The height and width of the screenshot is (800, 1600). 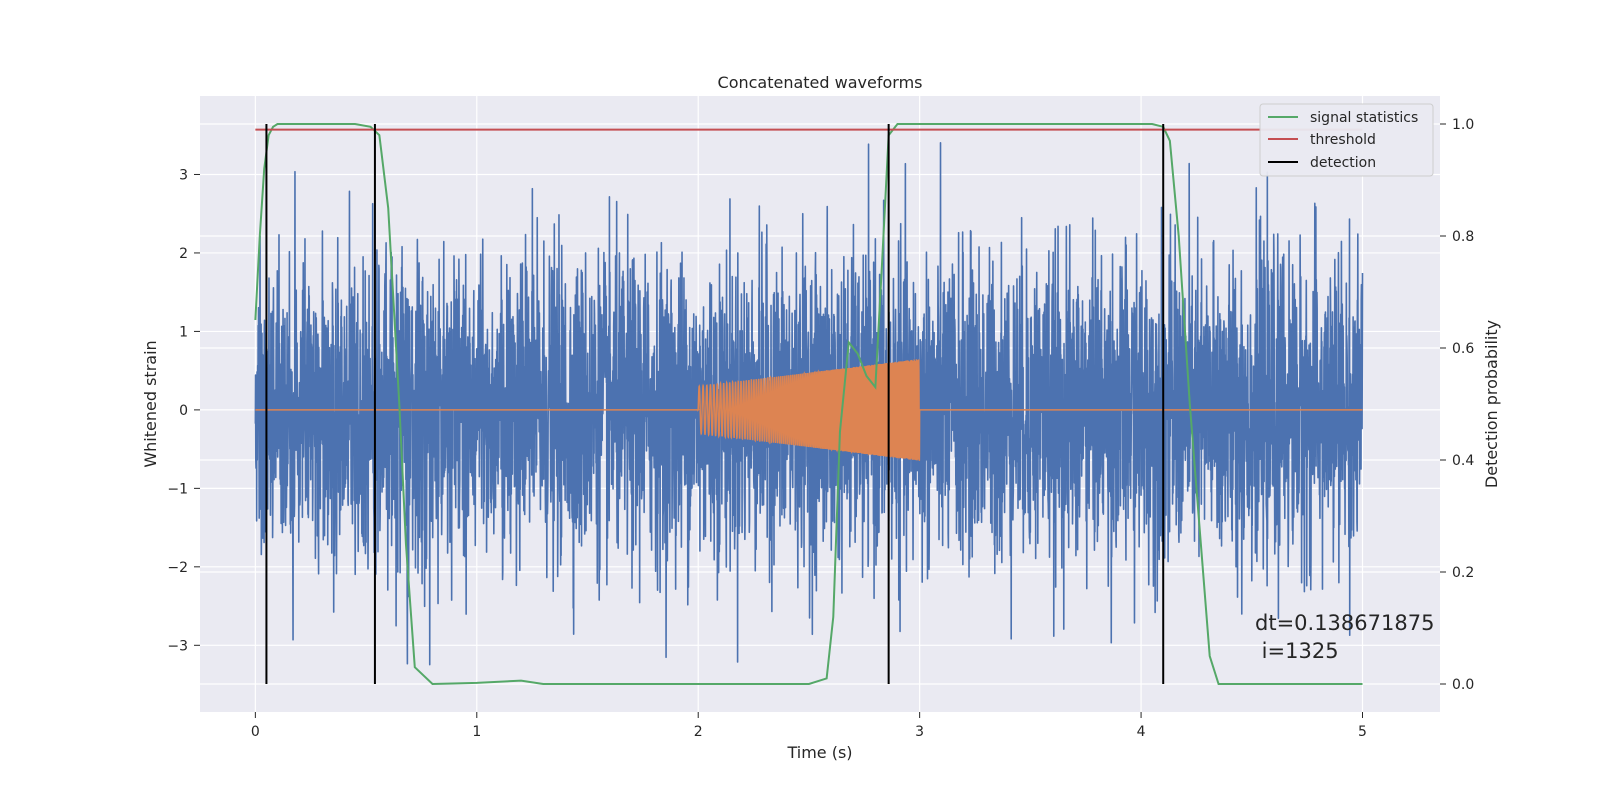 I want to click on y-tick-label-right: 0.8, so click(x=1463, y=237).